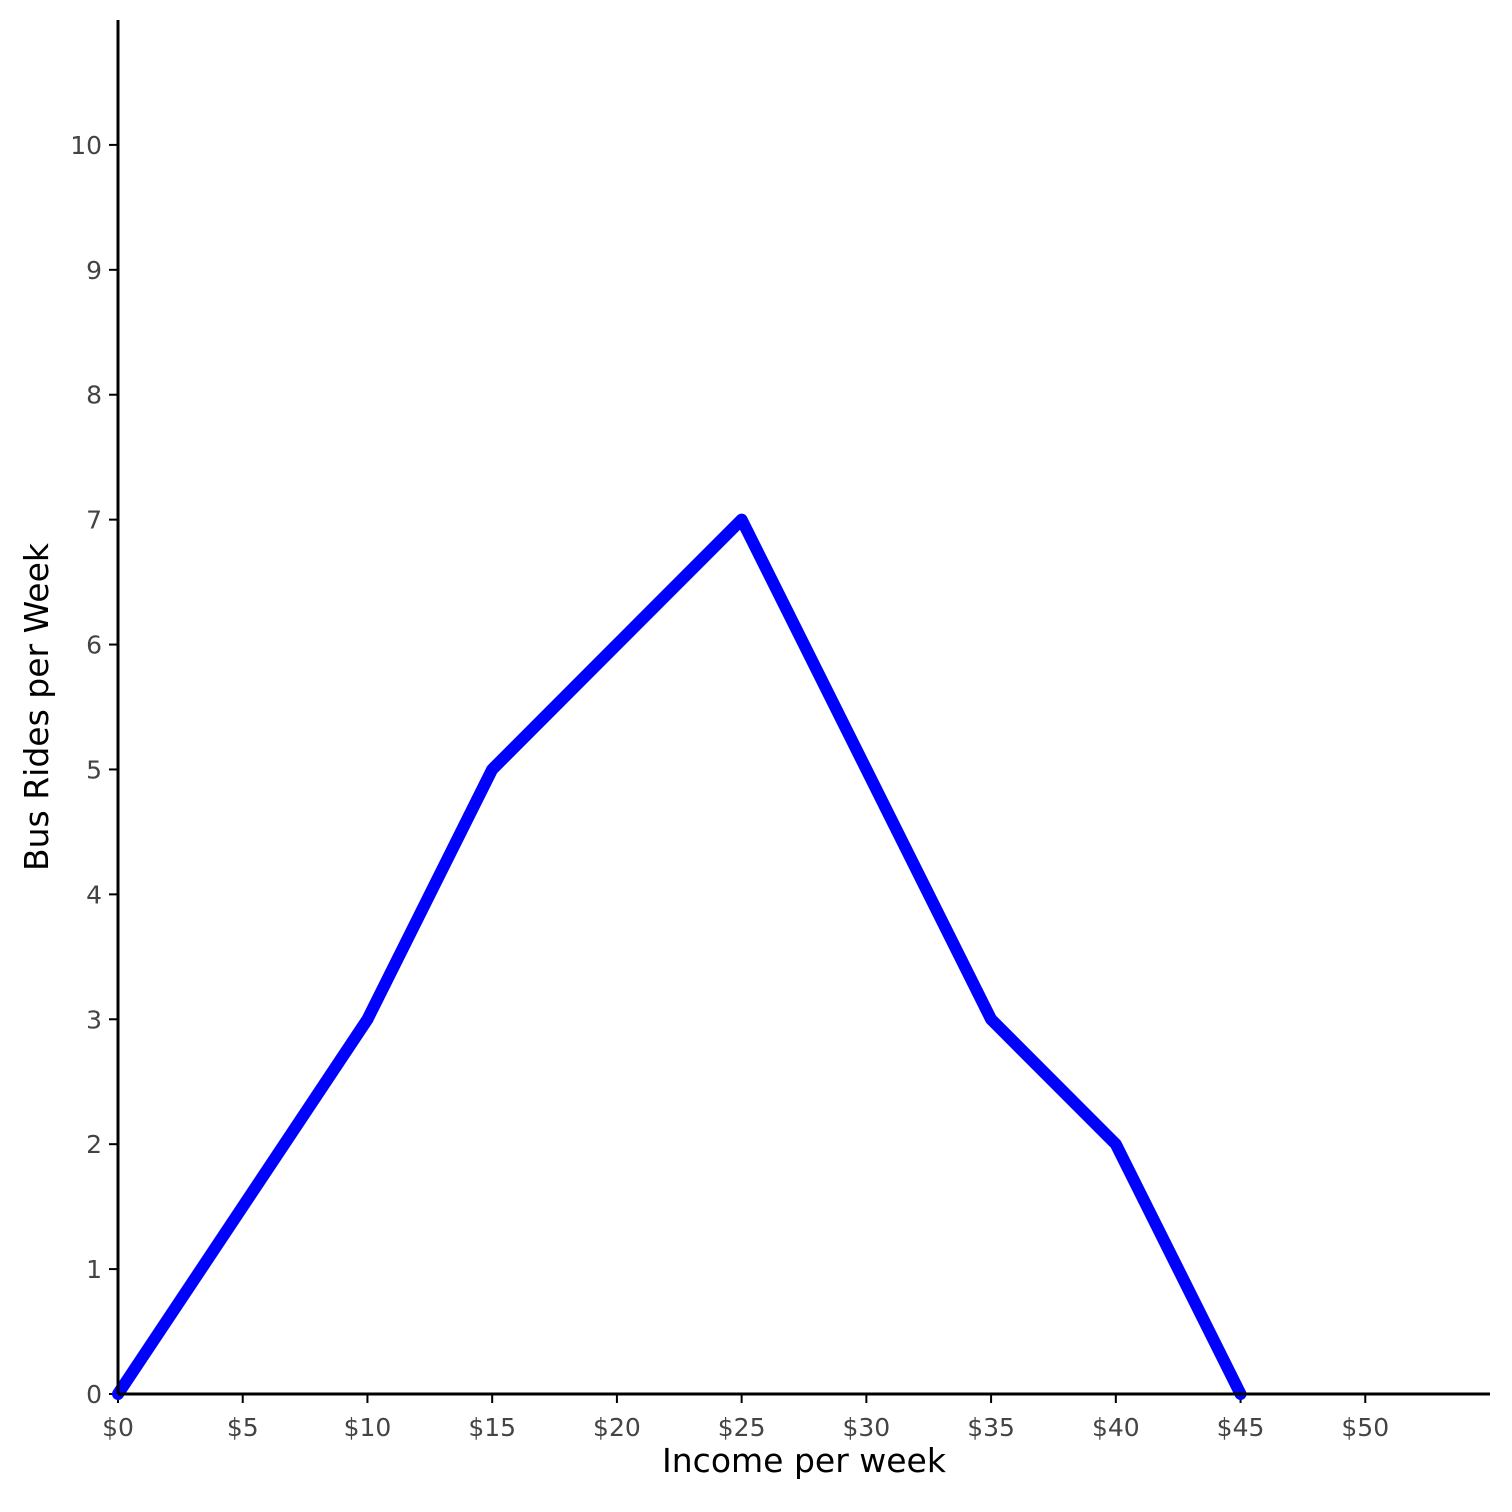 The height and width of the screenshot is (1512, 1512). What do you see at coordinates (94, 395) in the screenshot?
I see `y-tick-label: 8` at bounding box center [94, 395].